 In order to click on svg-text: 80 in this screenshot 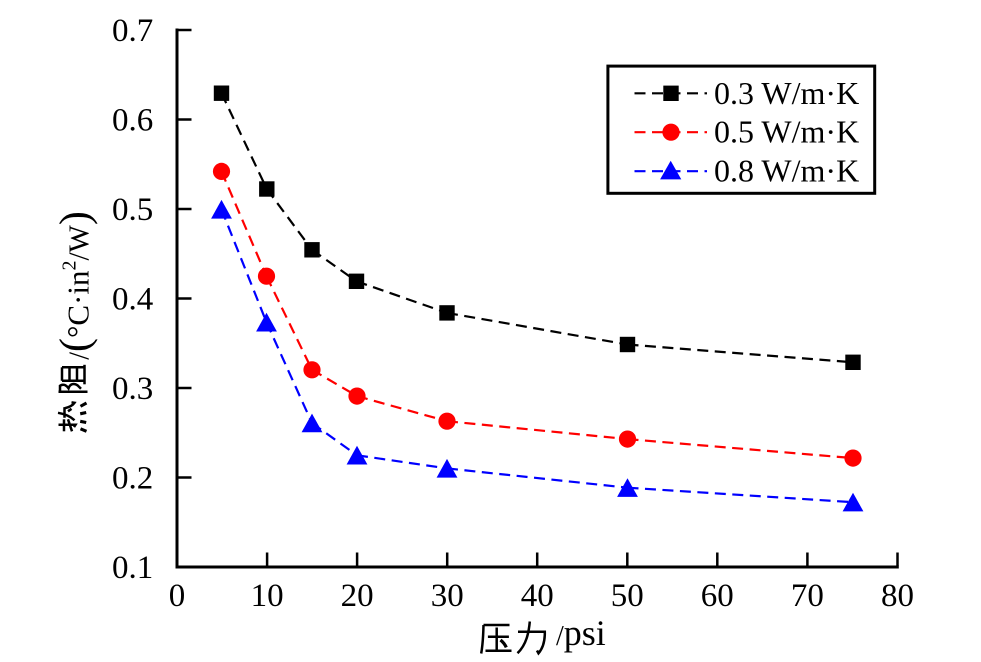, I will do `click(897, 596)`.